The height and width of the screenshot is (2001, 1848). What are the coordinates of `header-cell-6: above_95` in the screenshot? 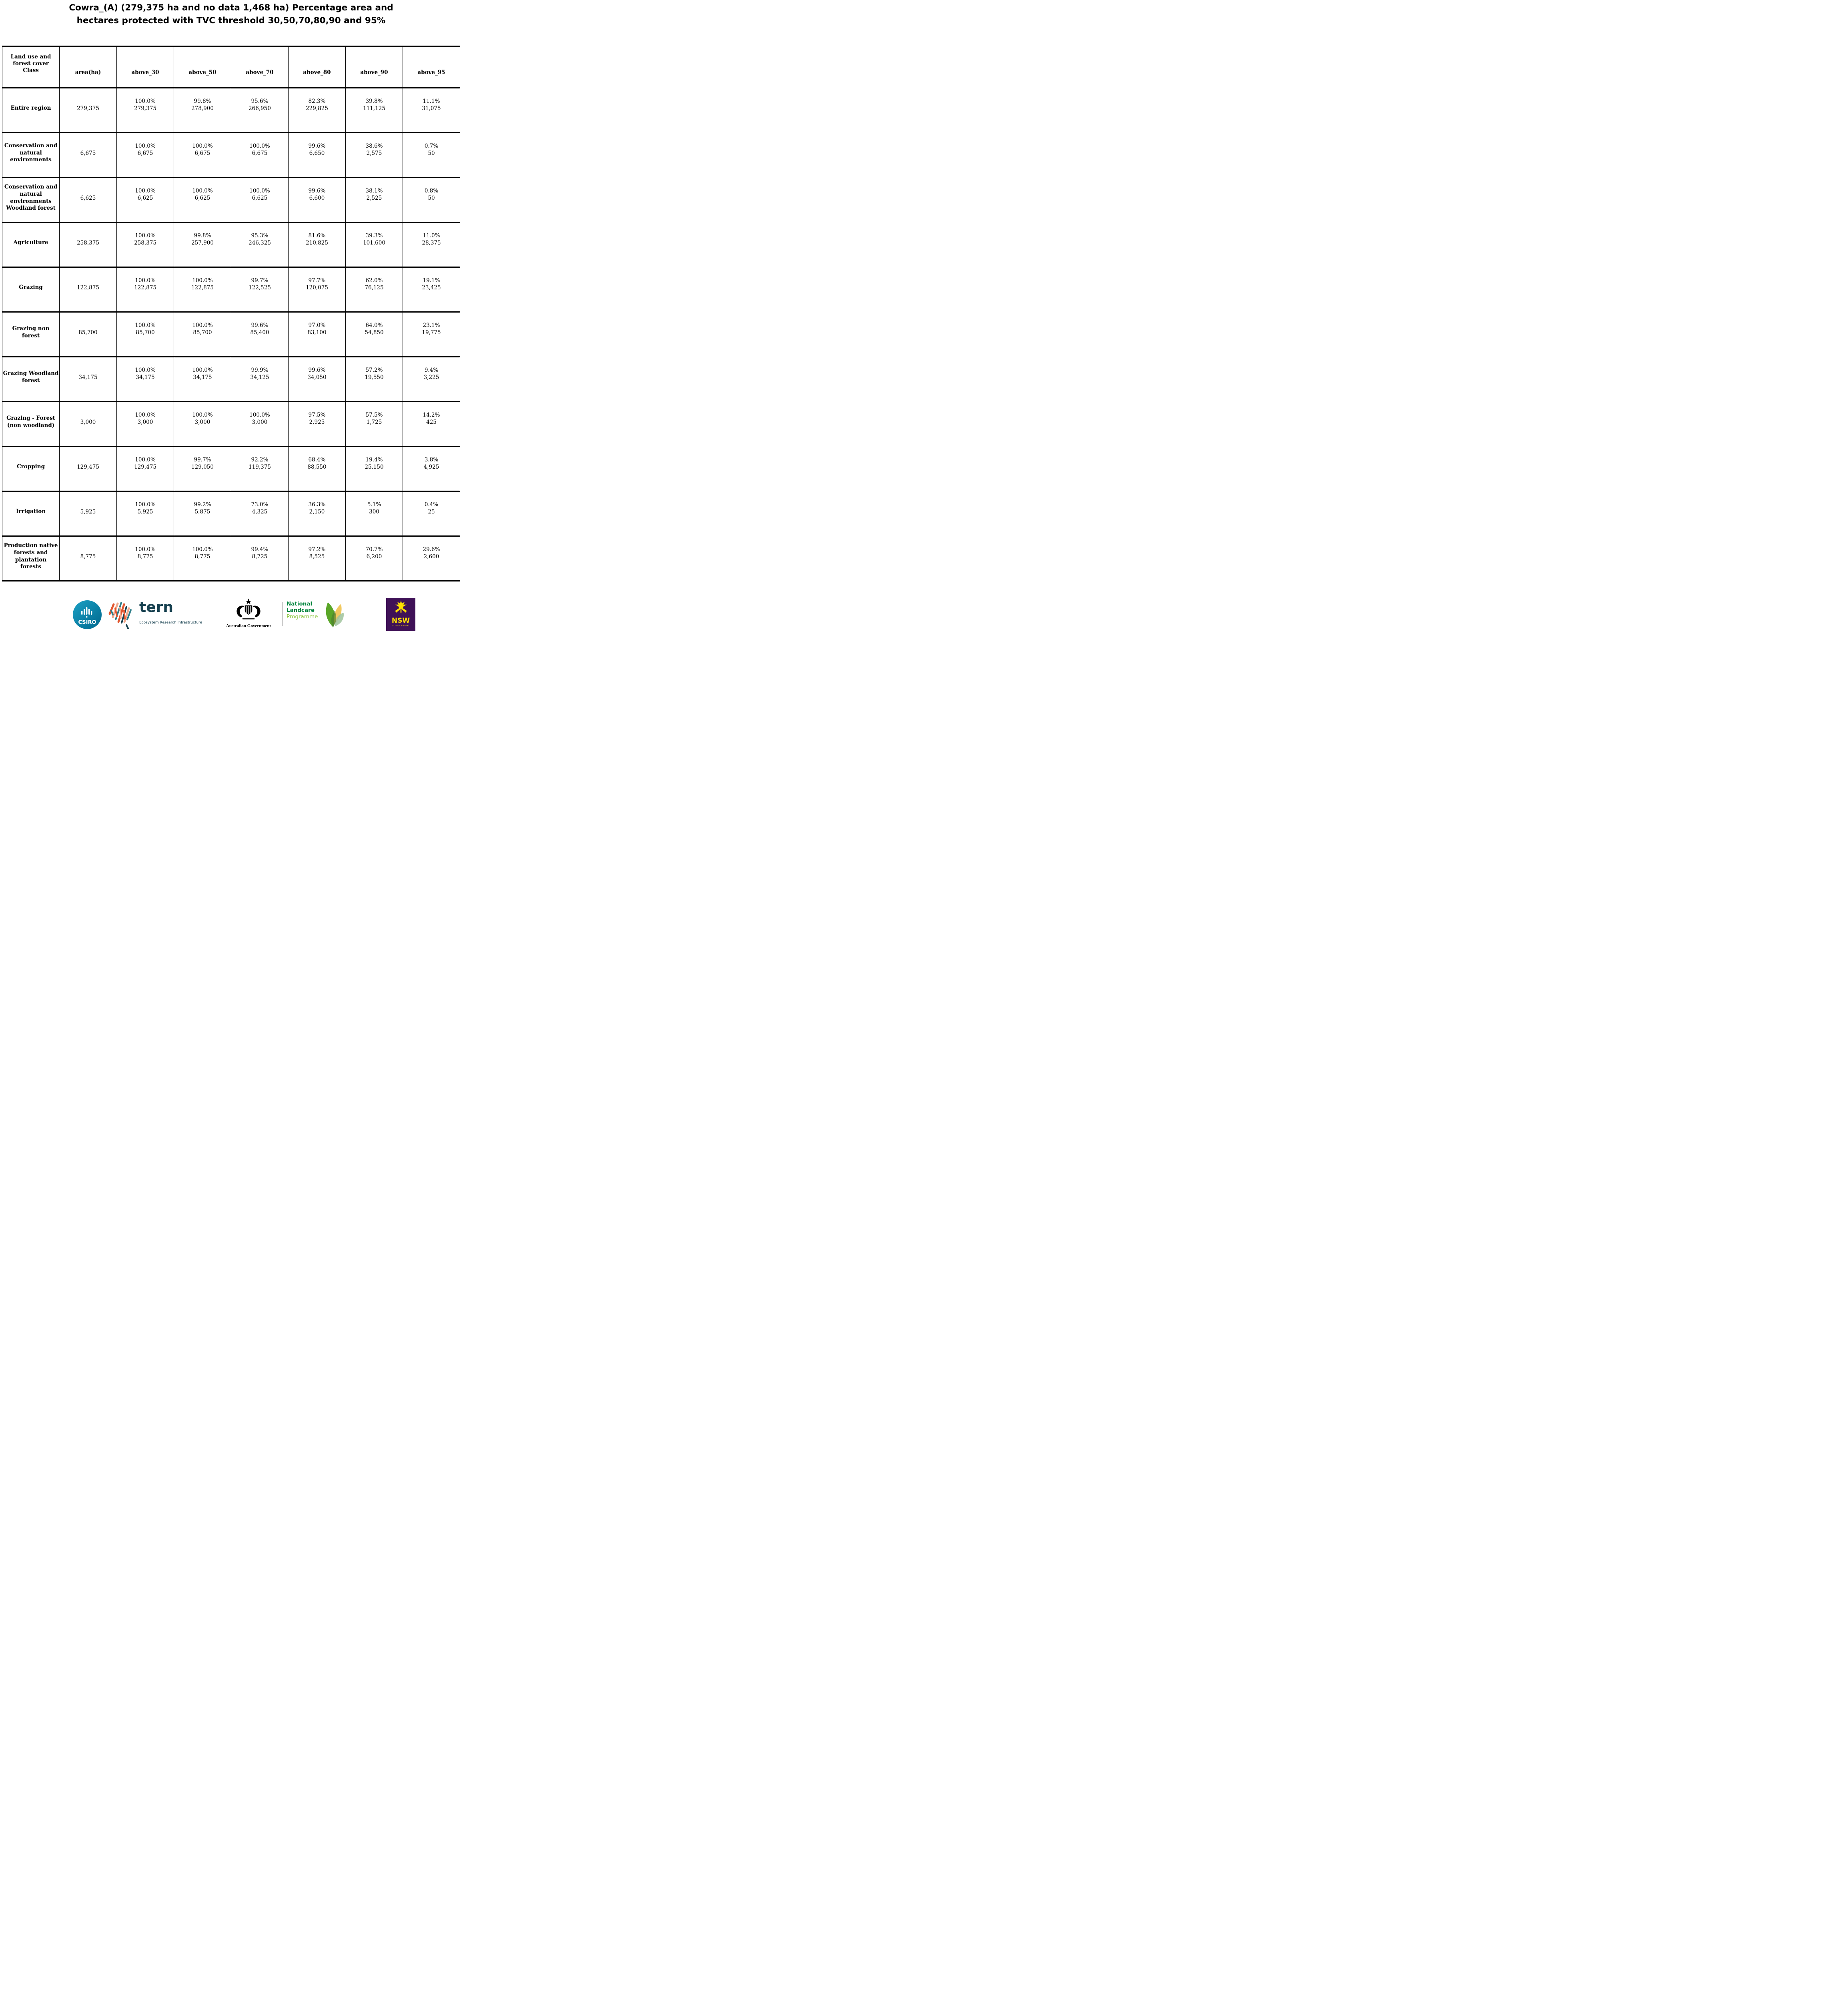 It's located at (431, 67).